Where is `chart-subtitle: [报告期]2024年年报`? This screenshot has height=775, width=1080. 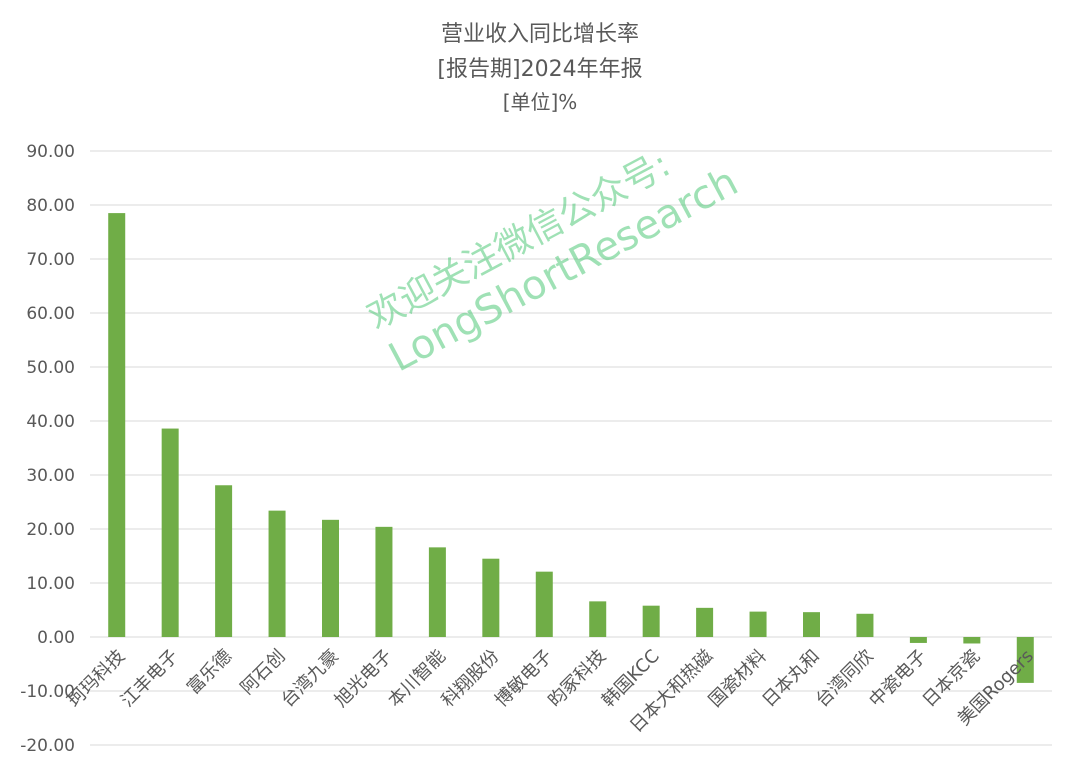 chart-subtitle: [报告期]2024年年报 is located at coordinates (540, 69).